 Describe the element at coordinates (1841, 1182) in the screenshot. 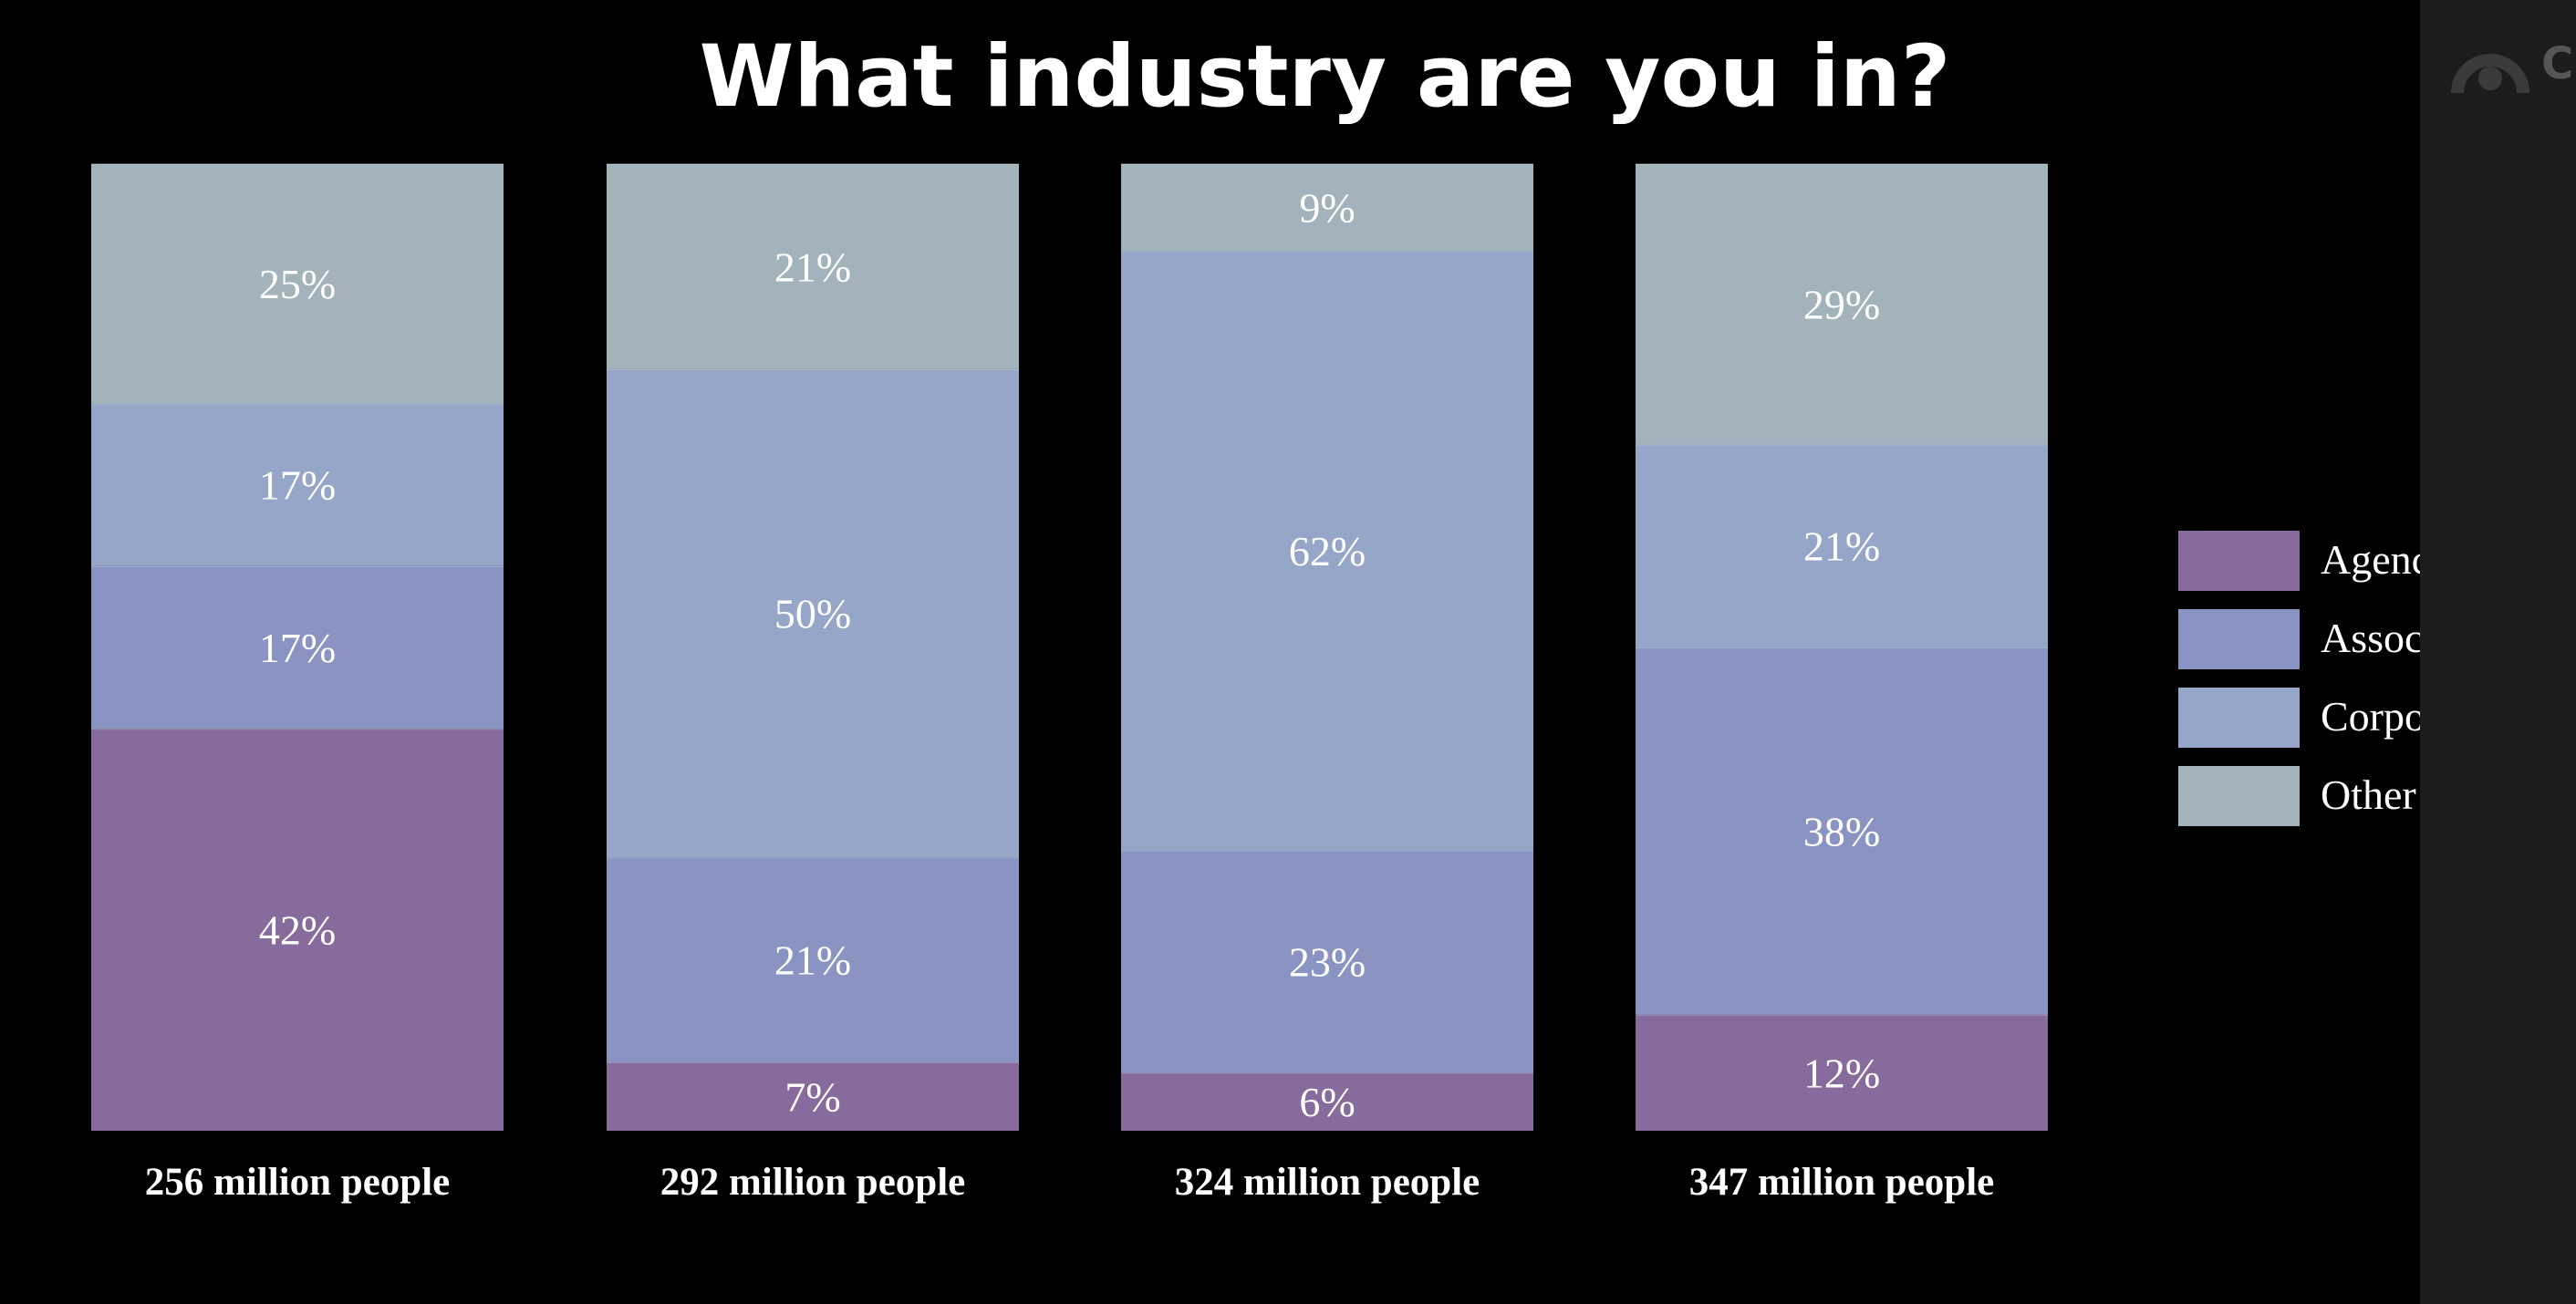

I see `category-label-4: 347 million people` at that location.